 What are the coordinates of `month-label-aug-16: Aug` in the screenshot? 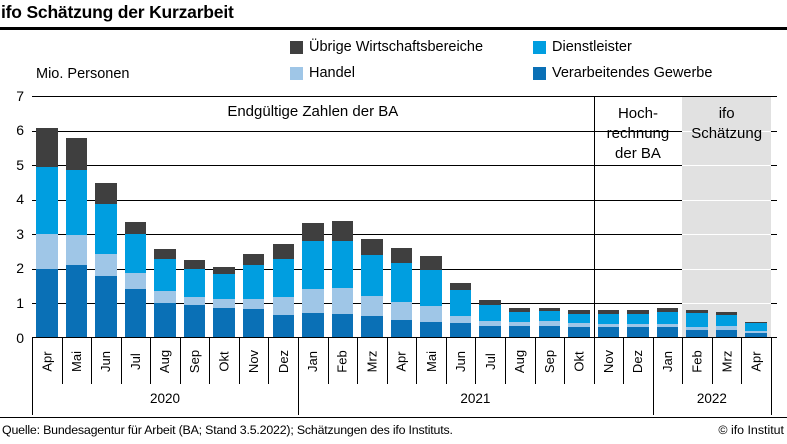 It's located at (520, 361).